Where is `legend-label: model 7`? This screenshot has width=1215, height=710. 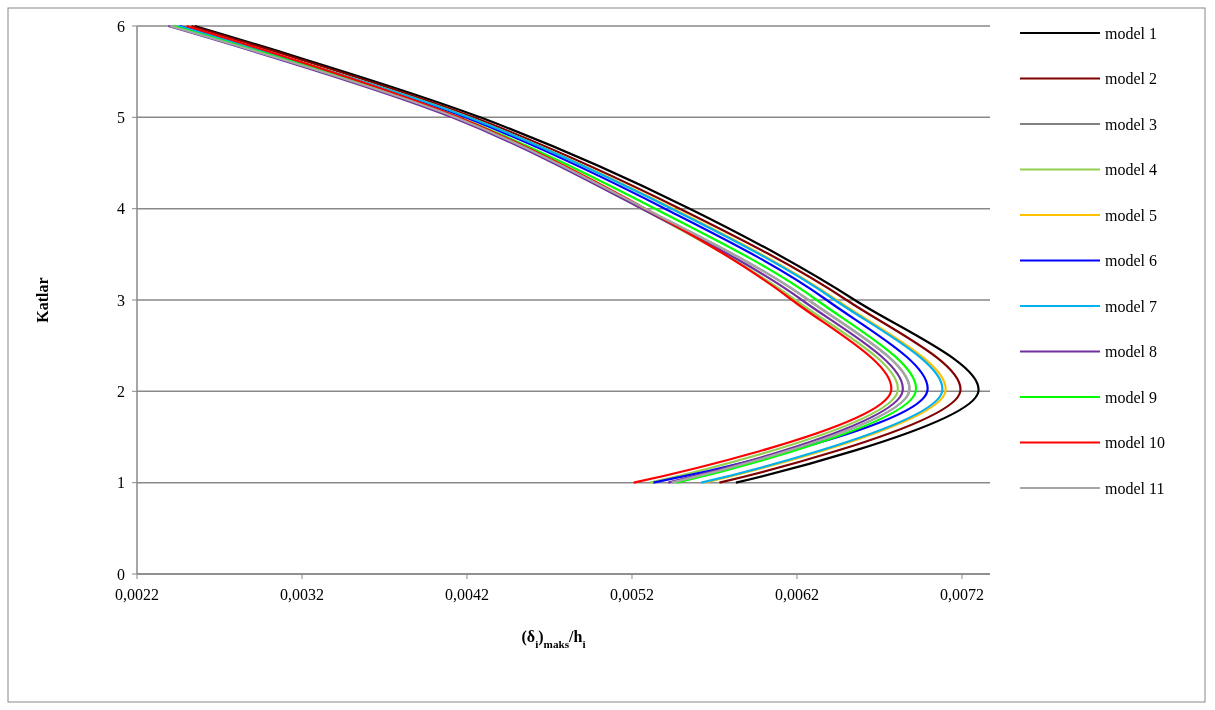 legend-label: model 7 is located at coordinates (1131, 306).